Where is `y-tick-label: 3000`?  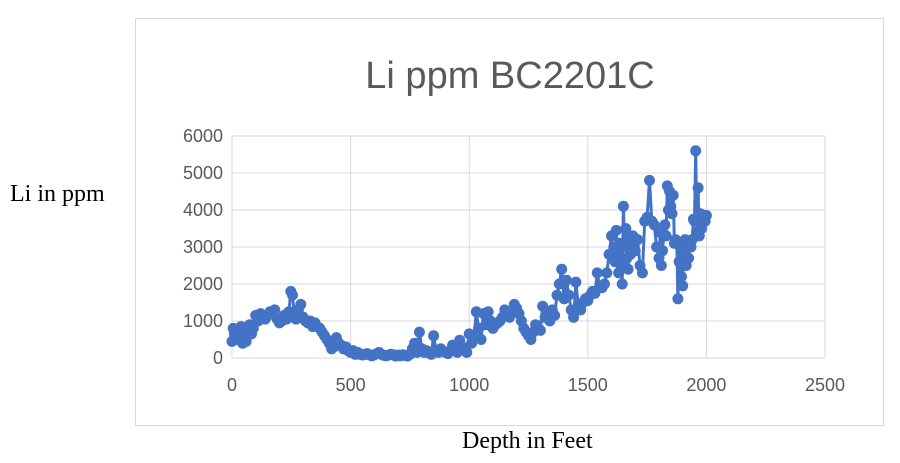 y-tick-label: 3000 is located at coordinates (203, 247).